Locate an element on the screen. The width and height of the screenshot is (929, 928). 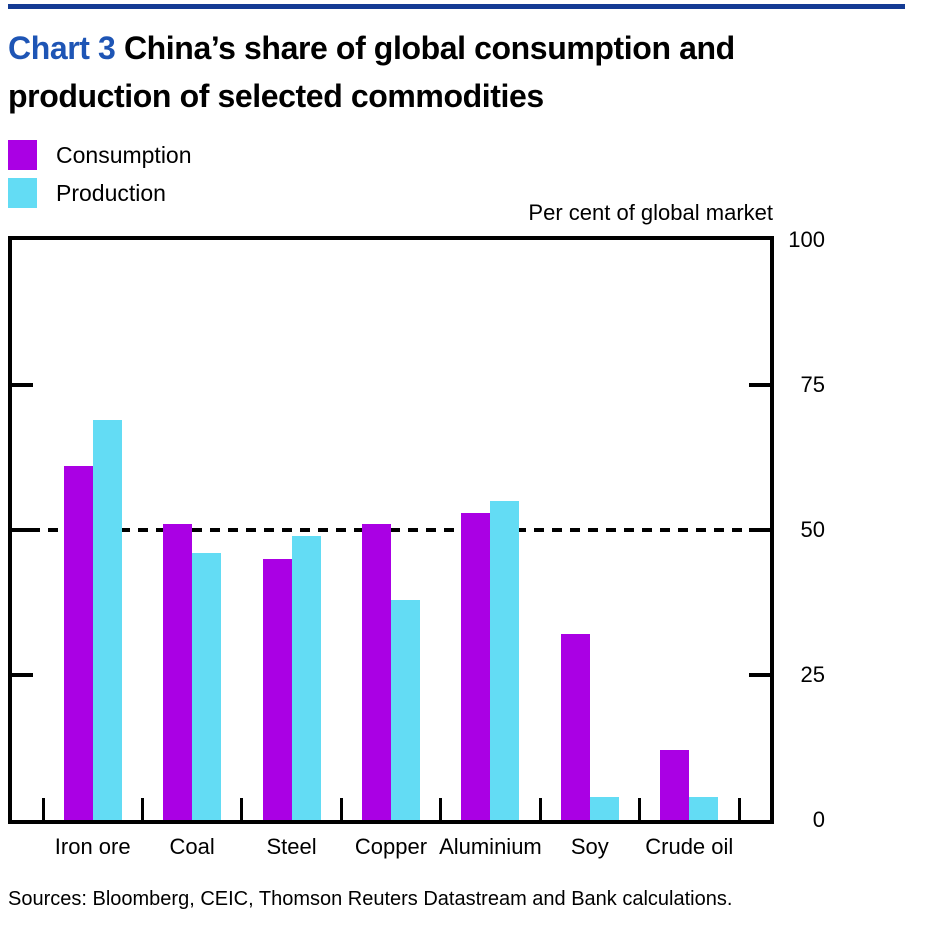
bar-consumption-aluminium is located at coordinates (476, 666).